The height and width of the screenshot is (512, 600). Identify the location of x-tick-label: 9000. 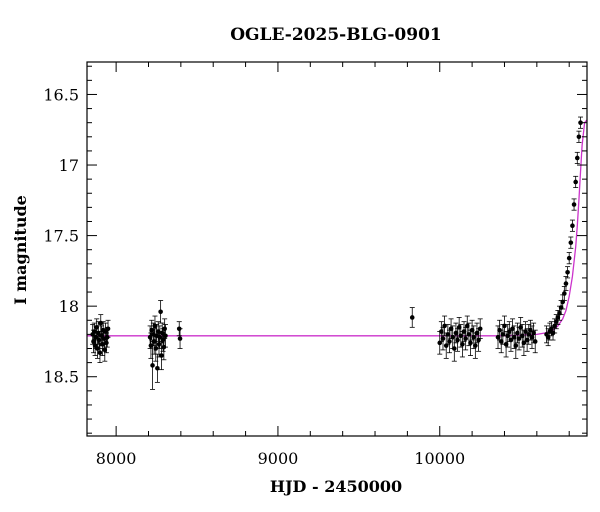
(278, 458).